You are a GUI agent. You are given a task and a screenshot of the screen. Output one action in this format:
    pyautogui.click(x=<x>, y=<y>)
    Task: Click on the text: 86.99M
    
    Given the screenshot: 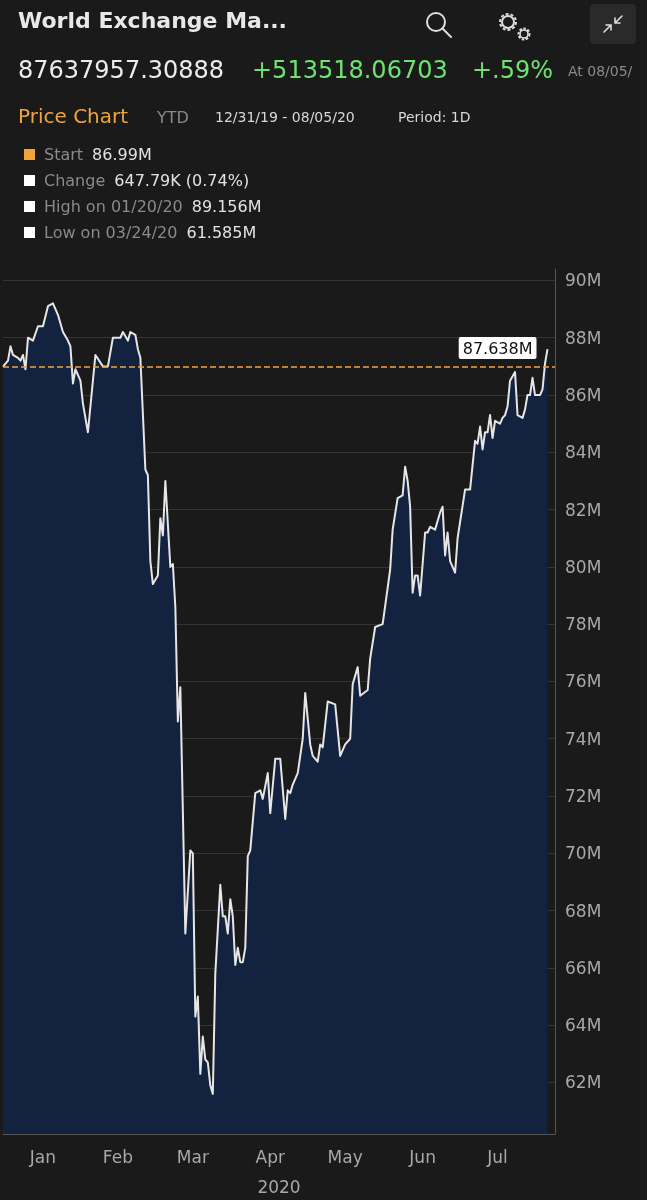 What is the action you would take?
    pyautogui.click(x=122, y=154)
    